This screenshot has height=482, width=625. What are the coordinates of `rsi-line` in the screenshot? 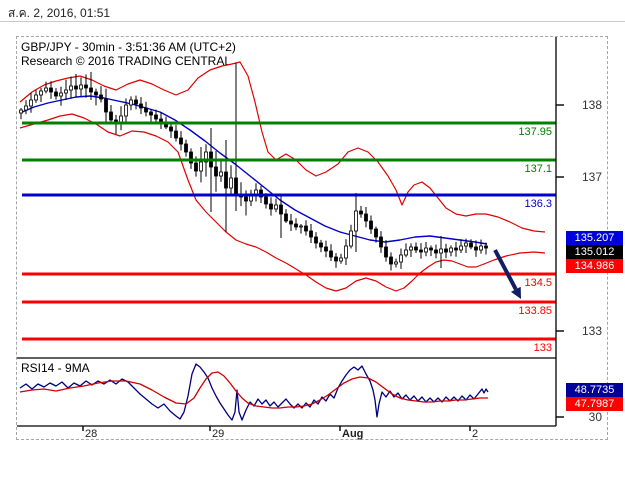 It's located at (254, 392).